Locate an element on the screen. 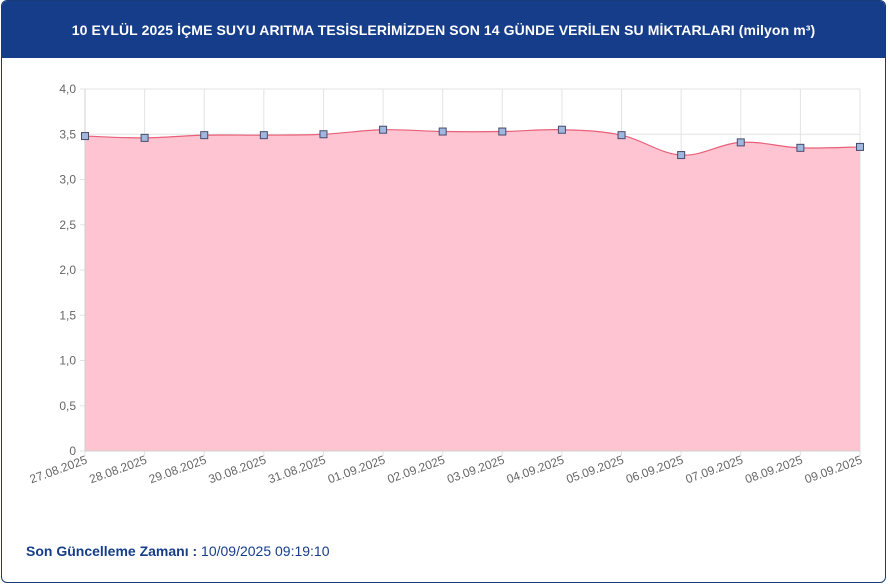 The width and height of the screenshot is (890, 587). data-point-31.08.2025 is located at coordinates (323, 134).